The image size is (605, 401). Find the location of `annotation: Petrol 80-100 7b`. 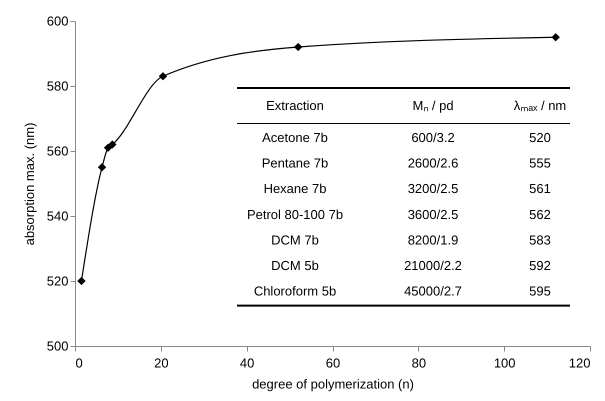

annotation: Petrol 80-100 7b is located at coordinates (295, 214).